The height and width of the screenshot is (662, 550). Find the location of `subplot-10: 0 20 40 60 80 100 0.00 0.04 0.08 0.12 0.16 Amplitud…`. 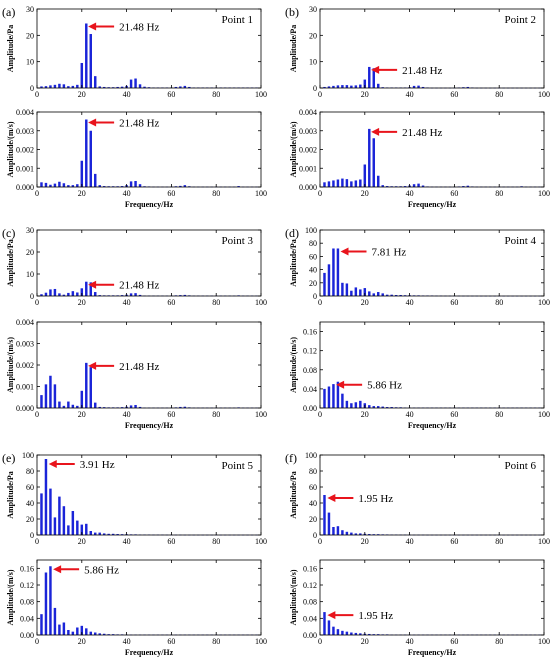

subplot-10: 0 20 40 60 80 100 0.00 0.04 0.08 0.12 0.16 Amplitud… is located at coordinates (136, 608).